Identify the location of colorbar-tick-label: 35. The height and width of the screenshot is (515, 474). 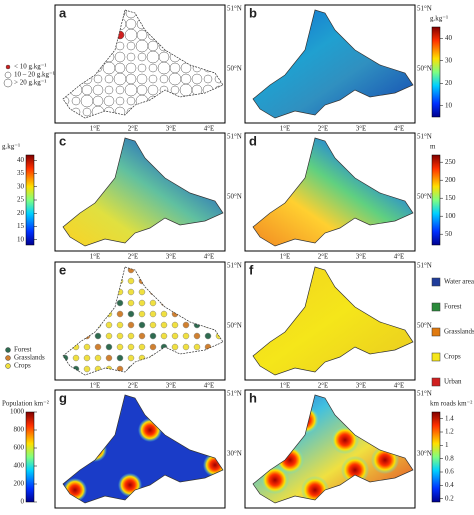
(21, 173).